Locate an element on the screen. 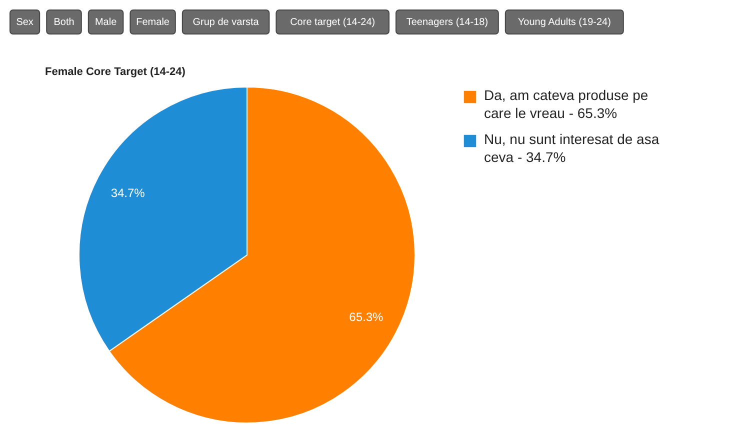 The image size is (734, 438). text: Core target (14-24) is located at coordinates (333, 22).